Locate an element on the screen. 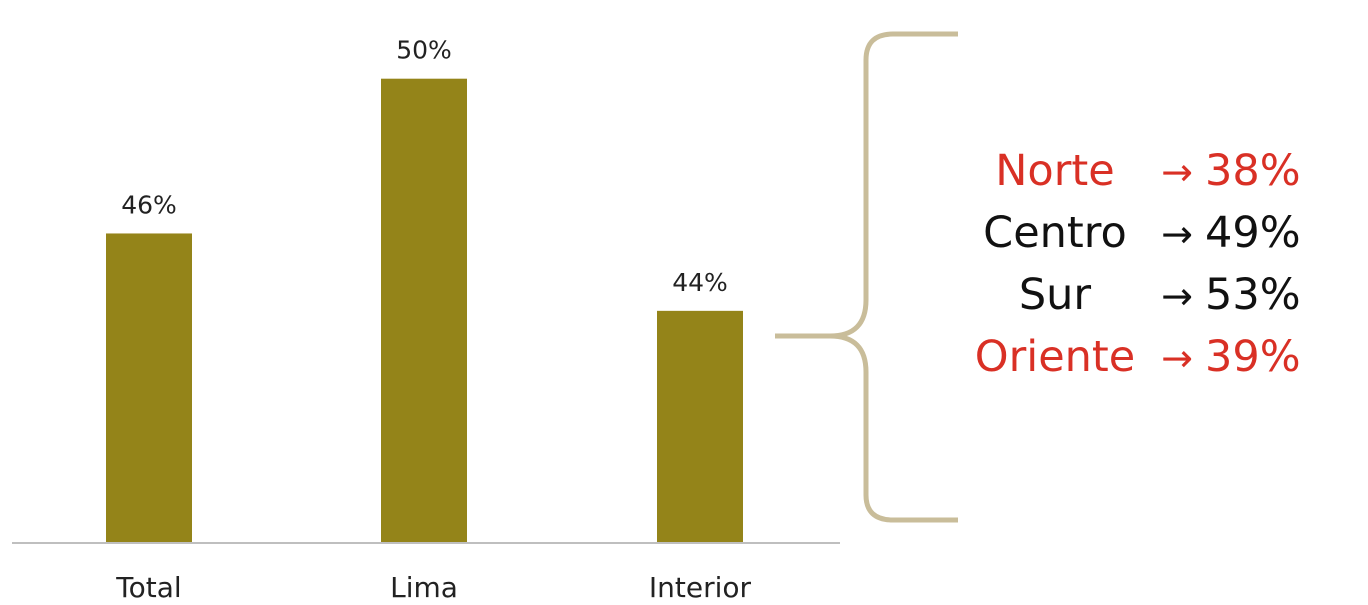  category-labels-group: Total Lima Interior is located at coordinates (433, 587).